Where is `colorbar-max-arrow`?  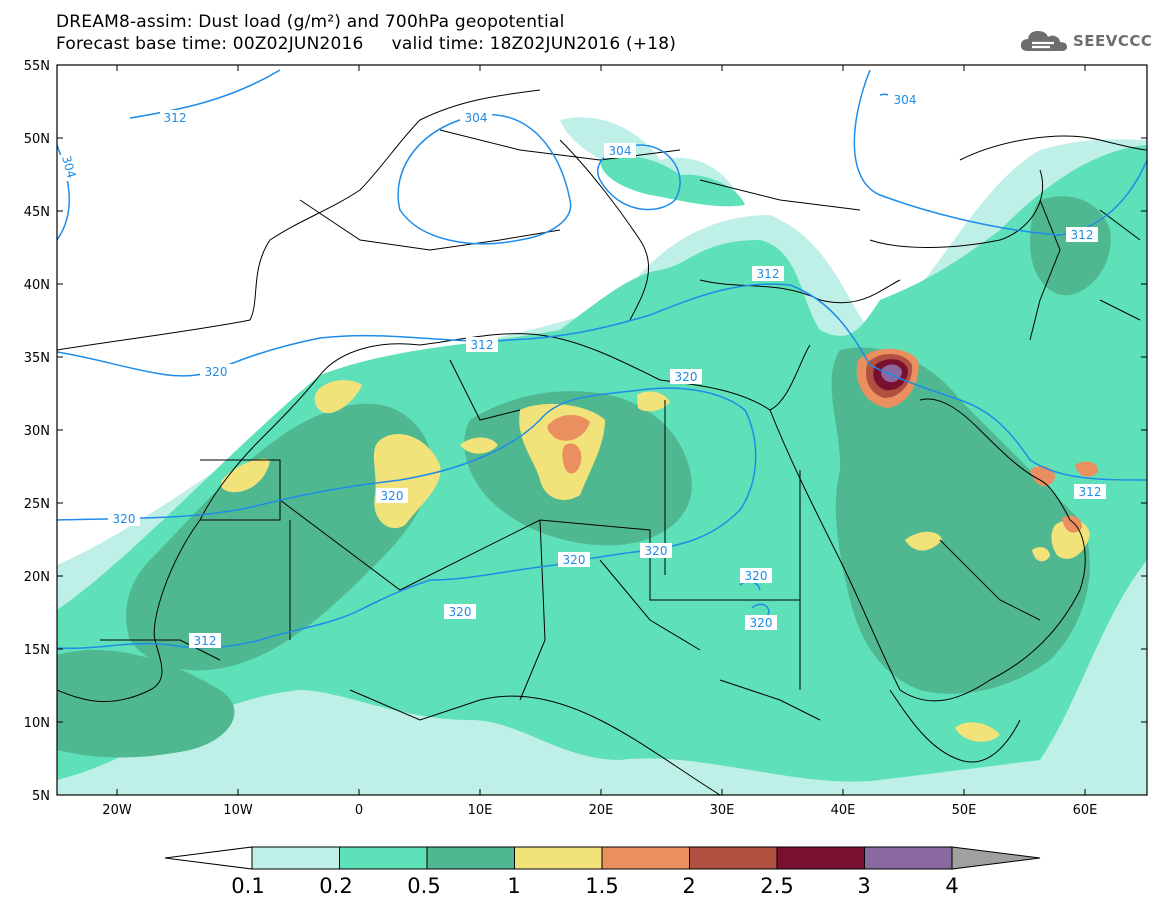
colorbar-max-arrow is located at coordinates (996, 858).